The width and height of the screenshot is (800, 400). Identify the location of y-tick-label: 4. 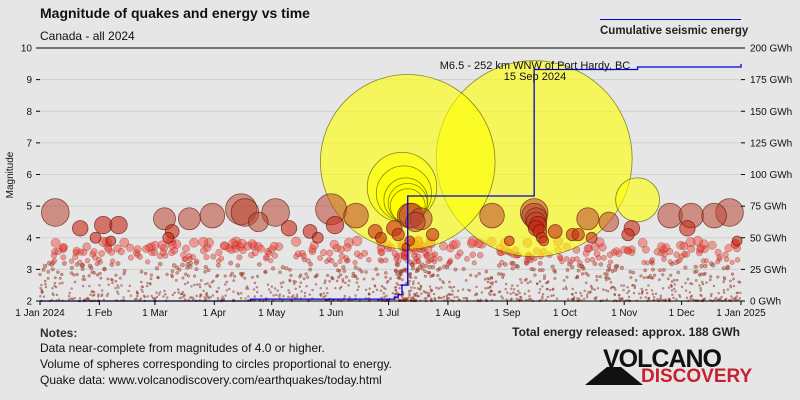
(29, 238).